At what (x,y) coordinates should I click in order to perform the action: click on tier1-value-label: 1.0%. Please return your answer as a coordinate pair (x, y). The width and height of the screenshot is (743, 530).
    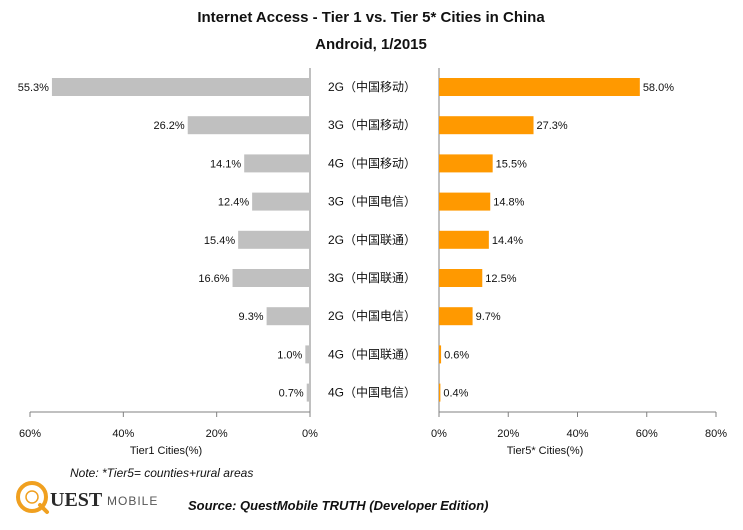
    Looking at the image, I should click on (289, 355).